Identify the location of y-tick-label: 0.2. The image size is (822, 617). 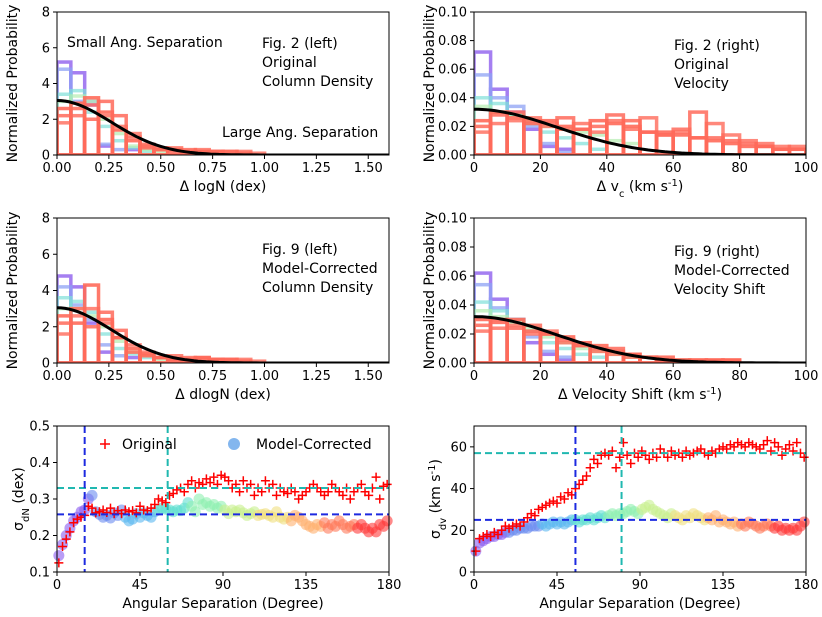
(39, 536).